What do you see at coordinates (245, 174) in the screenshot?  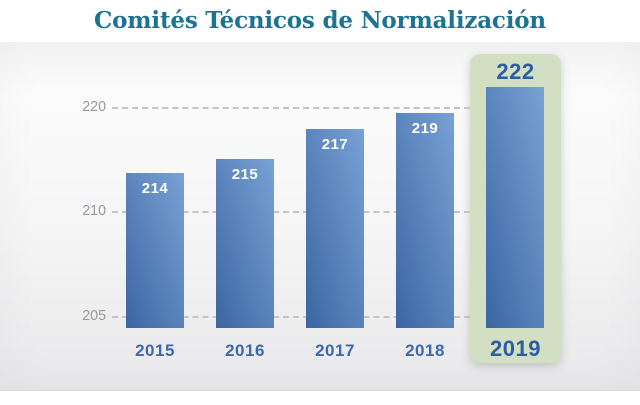 I see `bar-value-label: 215` at bounding box center [245, 174].